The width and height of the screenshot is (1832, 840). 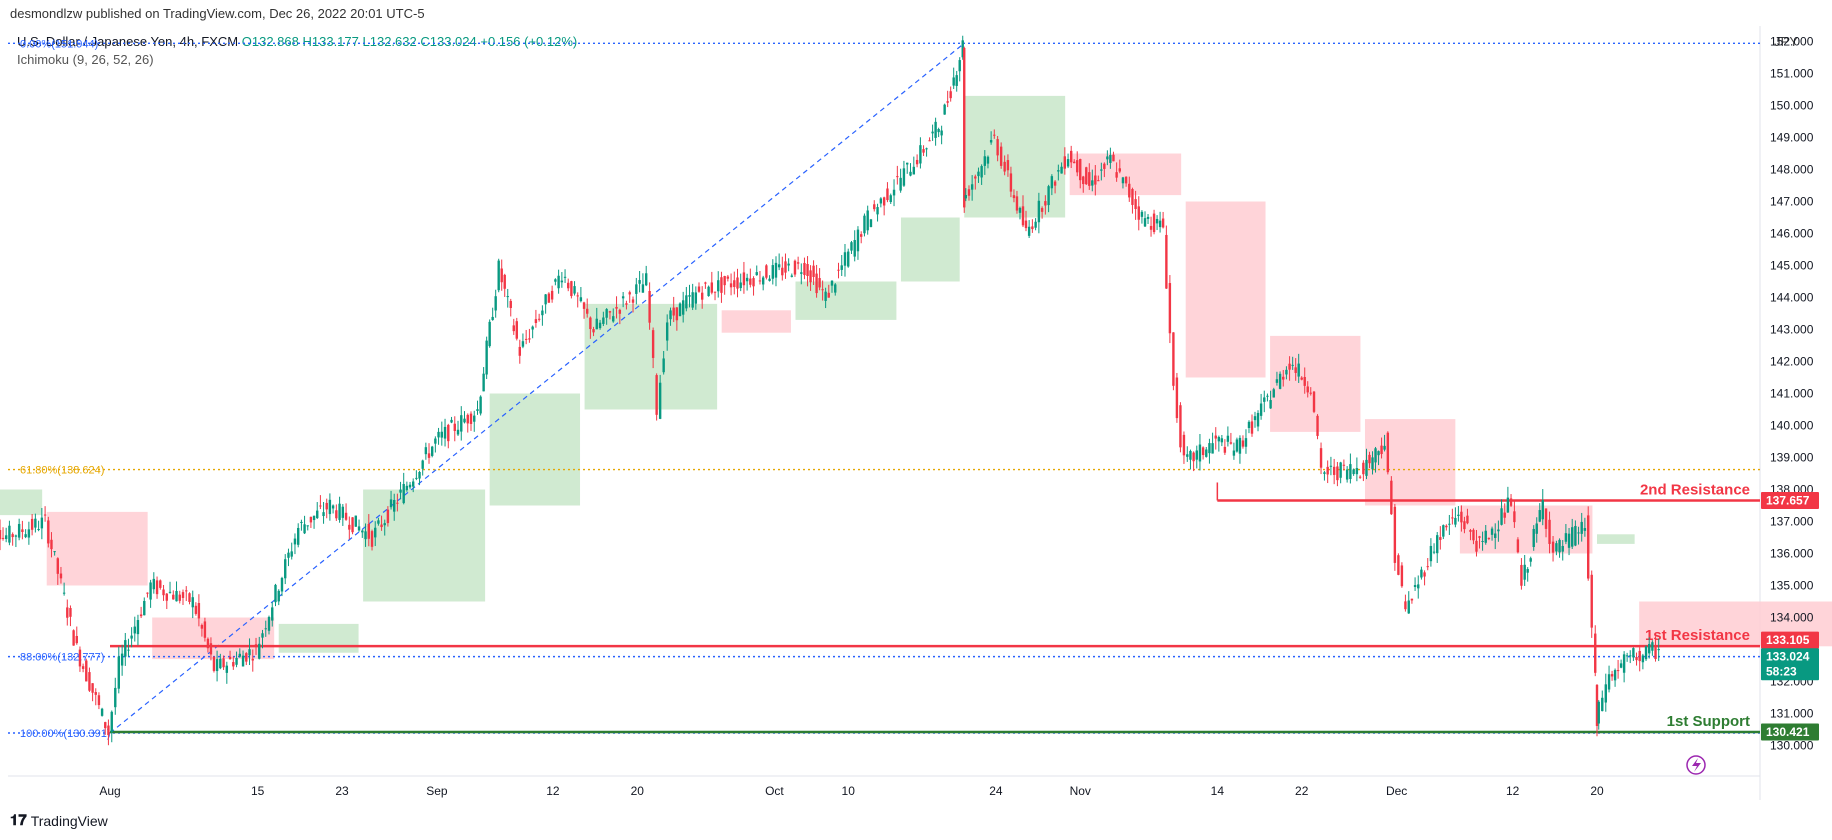 I want to click on indicator-label: Ichimoku (9, 26, 52, 26), so click(x=85, y=59).